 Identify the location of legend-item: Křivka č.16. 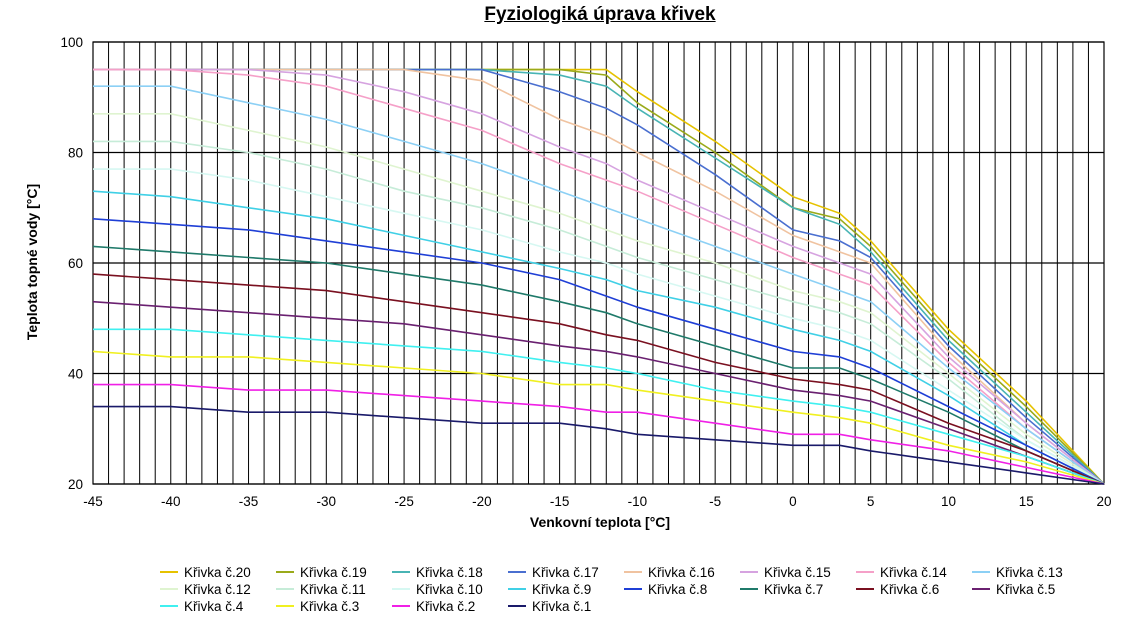
(682, 572).